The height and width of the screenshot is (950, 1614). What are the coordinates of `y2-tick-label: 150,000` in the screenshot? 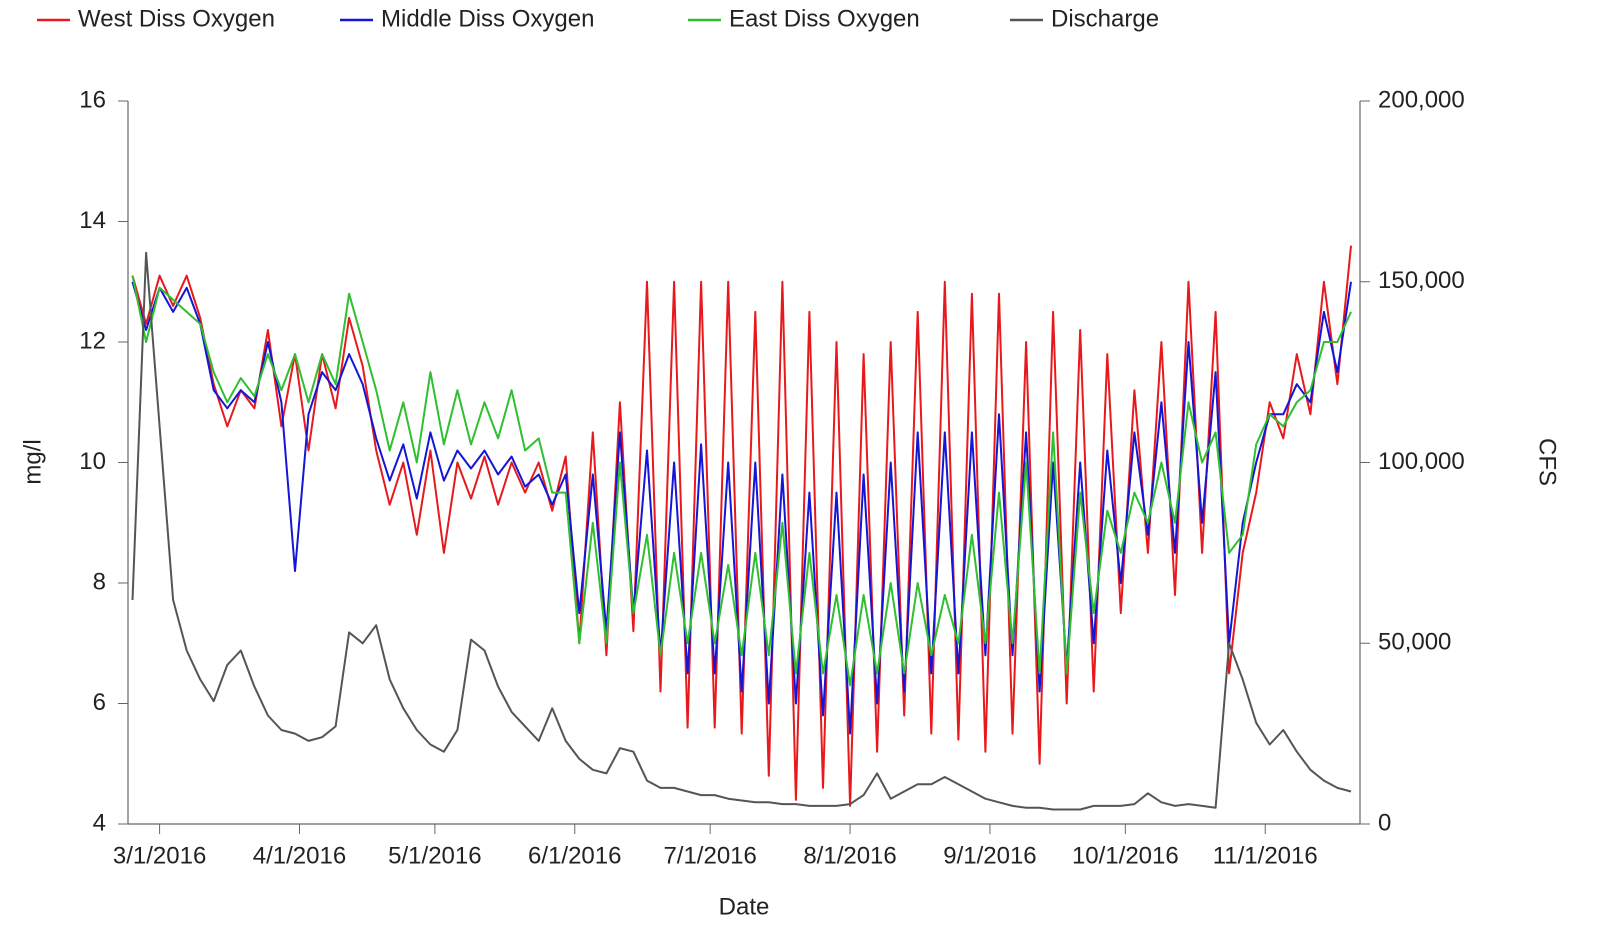 It's located at (1421, 280).